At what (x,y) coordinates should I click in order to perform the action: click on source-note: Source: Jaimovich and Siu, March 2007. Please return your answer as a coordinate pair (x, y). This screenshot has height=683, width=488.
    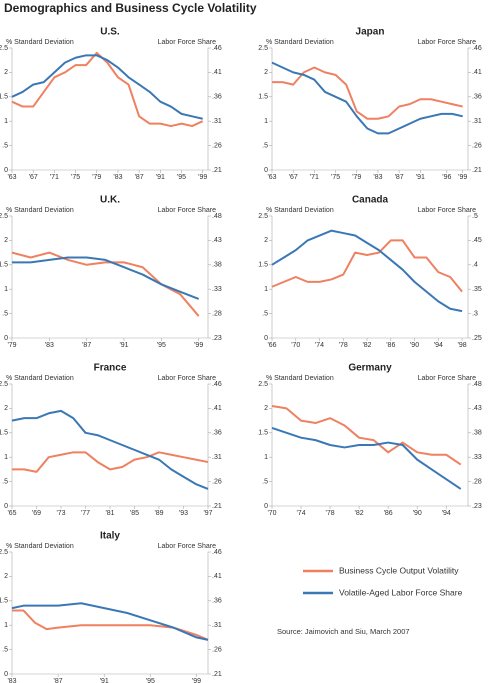
    Looking at the image, I should click on (343, 631).